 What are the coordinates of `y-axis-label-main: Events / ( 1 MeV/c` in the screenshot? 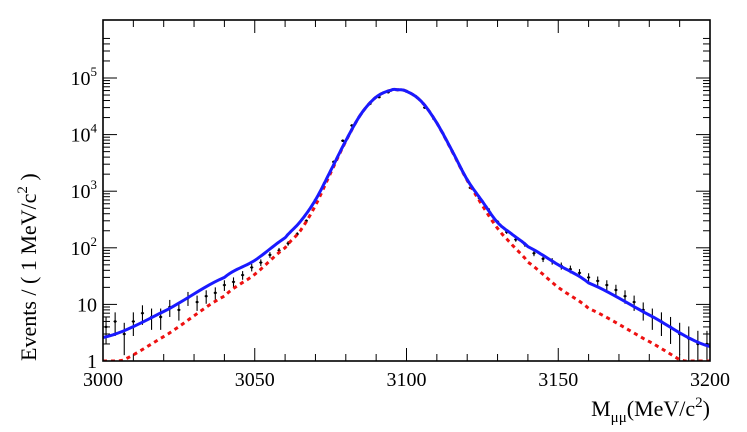 It's located at (28, 277).